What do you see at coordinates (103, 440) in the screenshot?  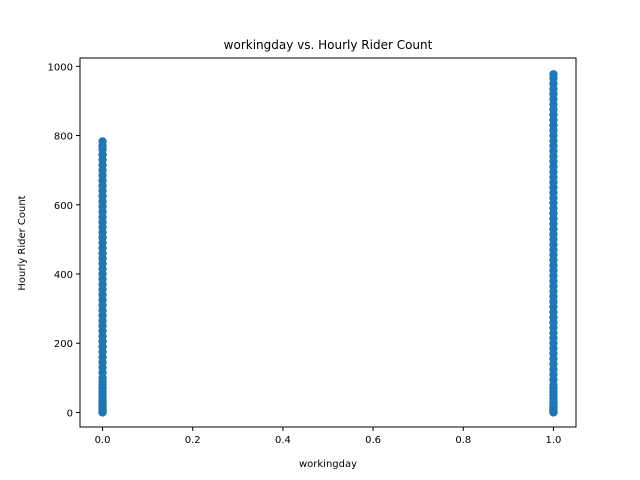 I see `x-tick-label: 0.0` at bounding box center [103, 440].